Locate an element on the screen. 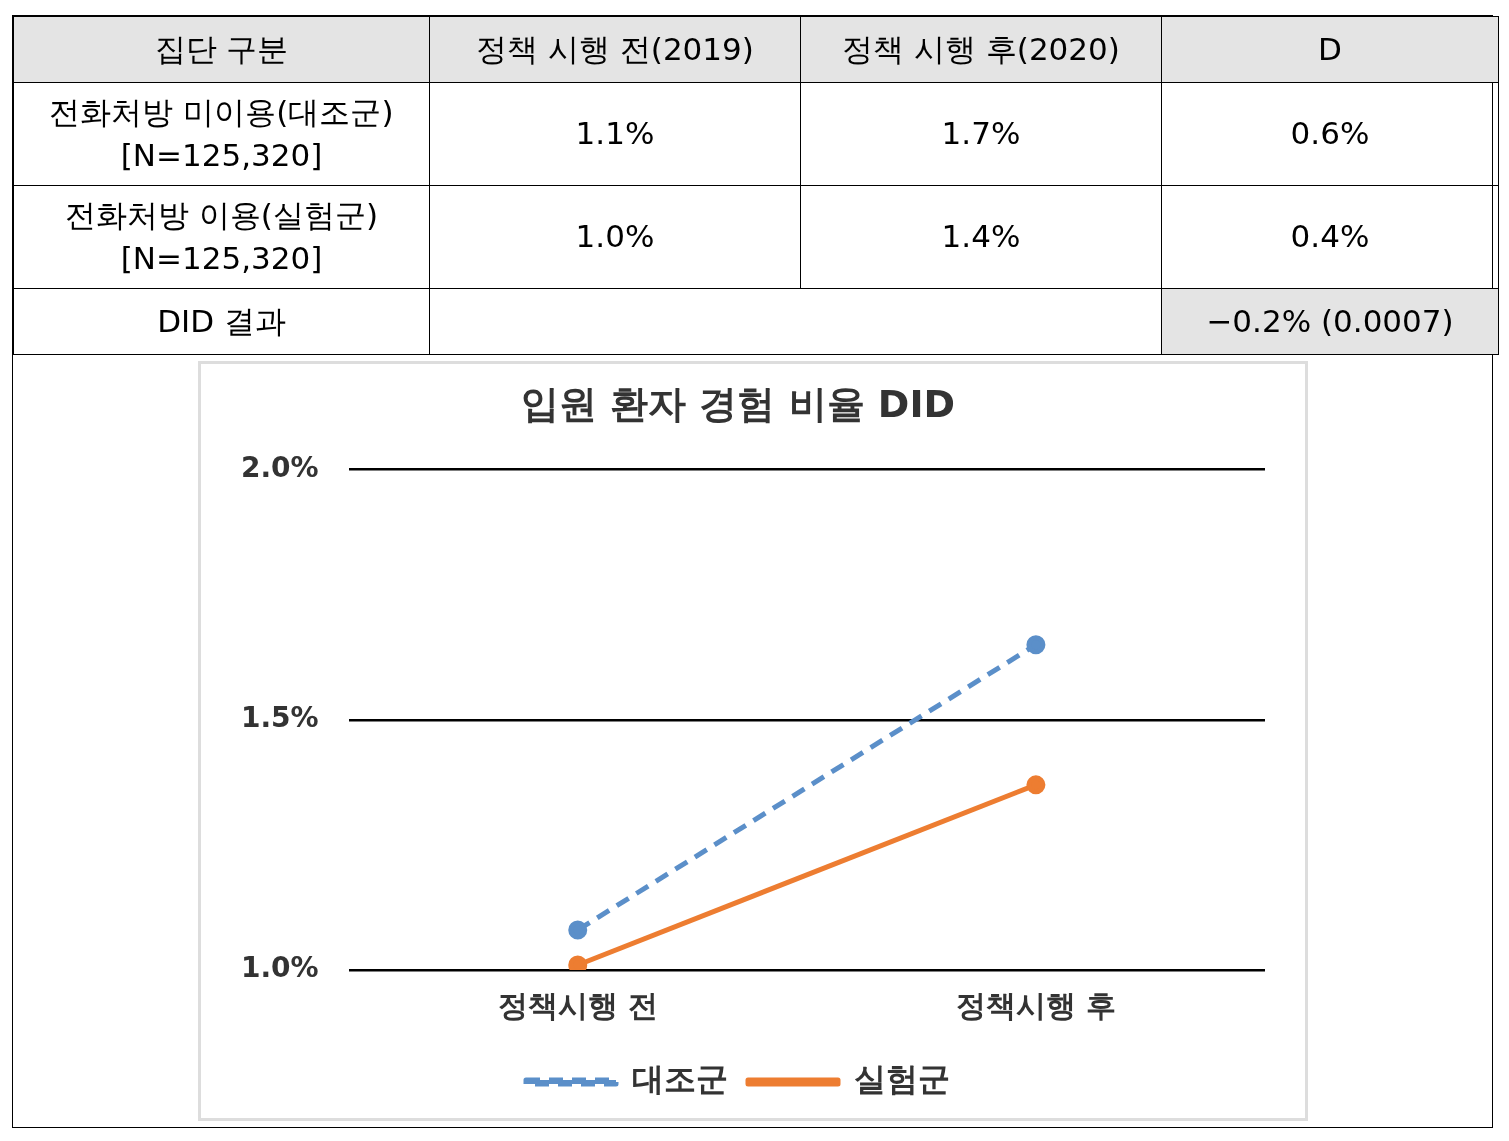  text: 정책 시행 후(2020) is located at coordinates (981, 49).